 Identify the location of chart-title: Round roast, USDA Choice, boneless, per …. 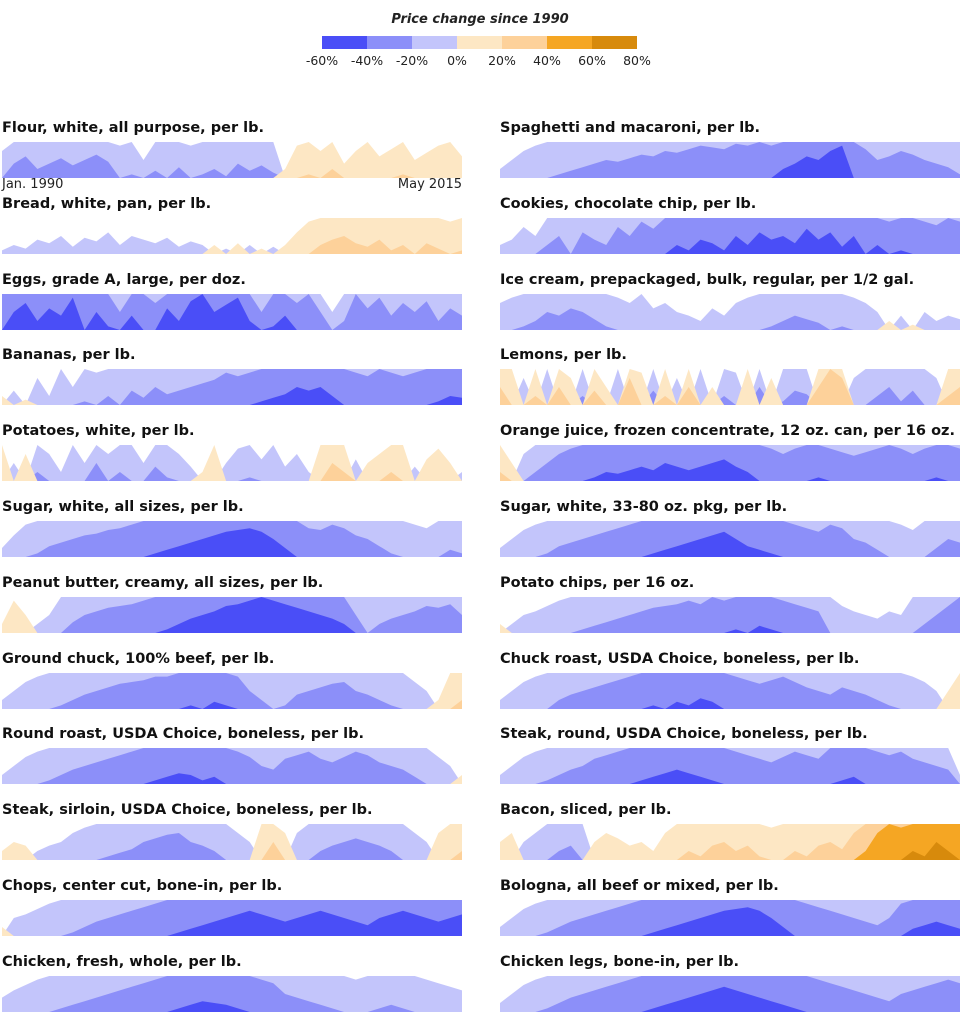
(183, 734).